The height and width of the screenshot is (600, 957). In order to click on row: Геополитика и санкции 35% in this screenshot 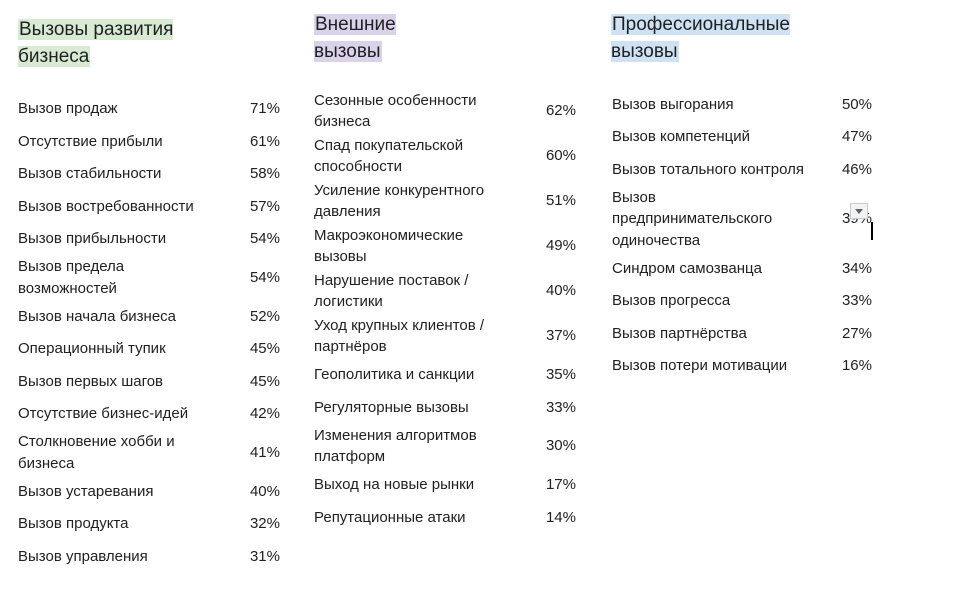, I will do `click(445, 375)`.